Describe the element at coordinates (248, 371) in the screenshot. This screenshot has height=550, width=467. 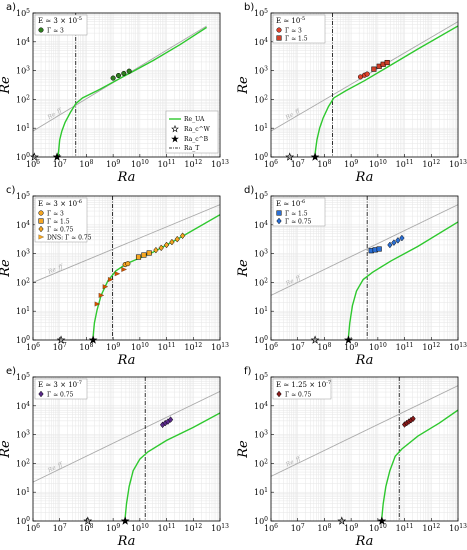
I see `panel-label: f)` at that location.